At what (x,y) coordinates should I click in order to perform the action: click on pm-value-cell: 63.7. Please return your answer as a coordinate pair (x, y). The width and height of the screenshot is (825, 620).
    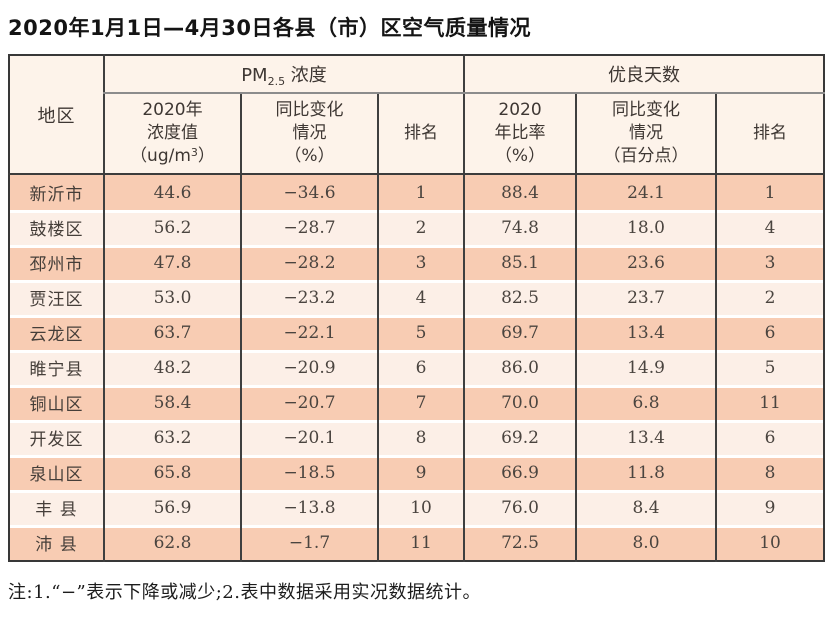
    Looking at the image, I should click on (172, 332).